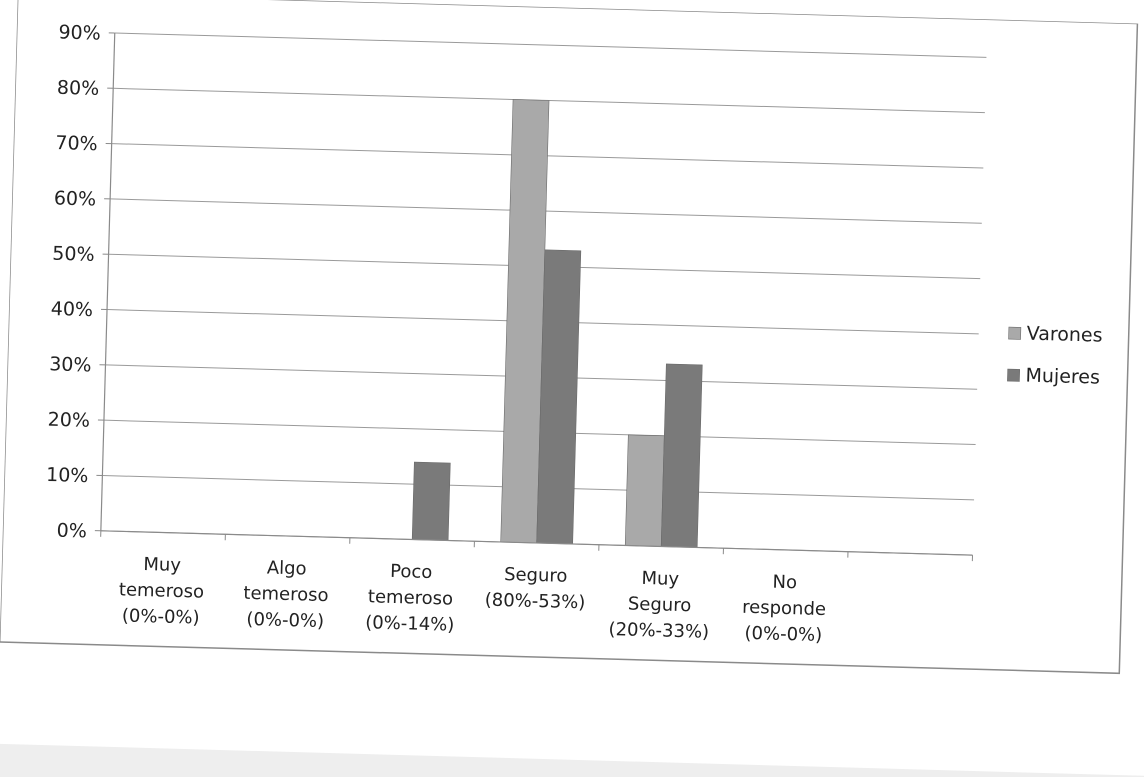  I want to click on y-tick-label: 20%, so click(68, 420).